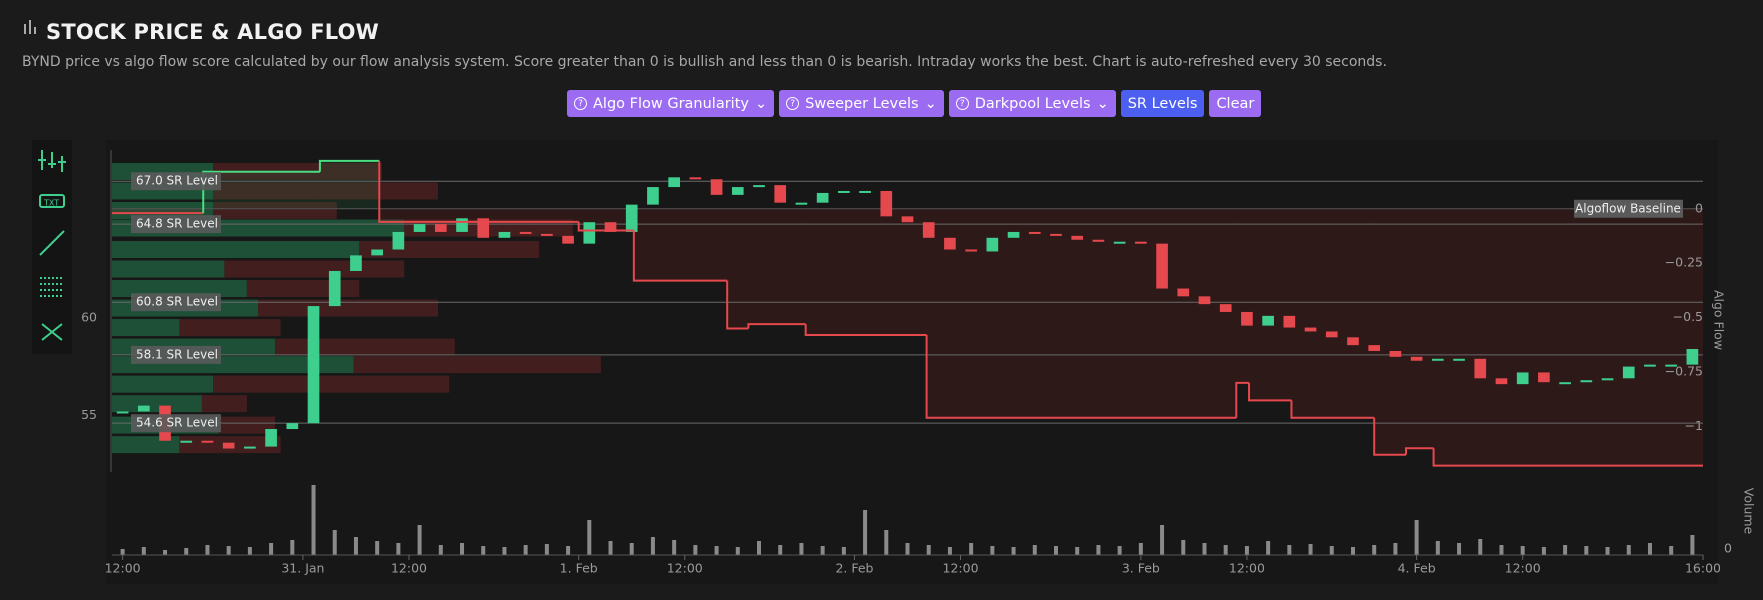  Describe the element at coordinates (1162, 103) in the screenshot. I see `sr-levels-button: SR Levels` at that location.